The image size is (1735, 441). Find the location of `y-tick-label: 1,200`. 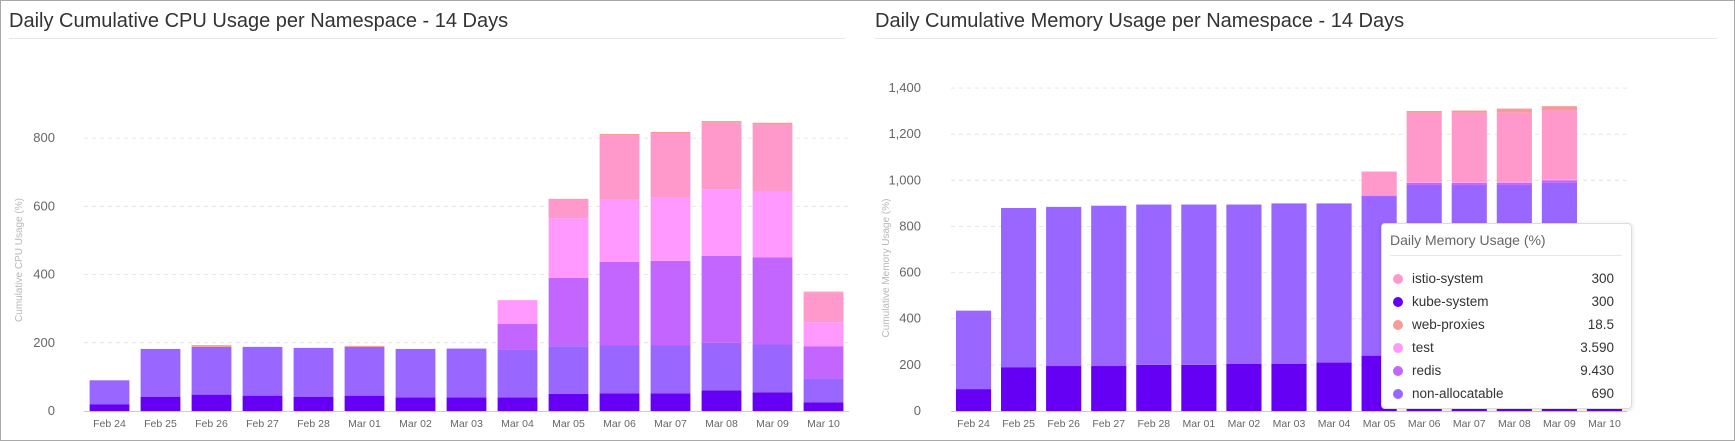

y-tick-label: 1,200 is located at coordinates (904, 133).